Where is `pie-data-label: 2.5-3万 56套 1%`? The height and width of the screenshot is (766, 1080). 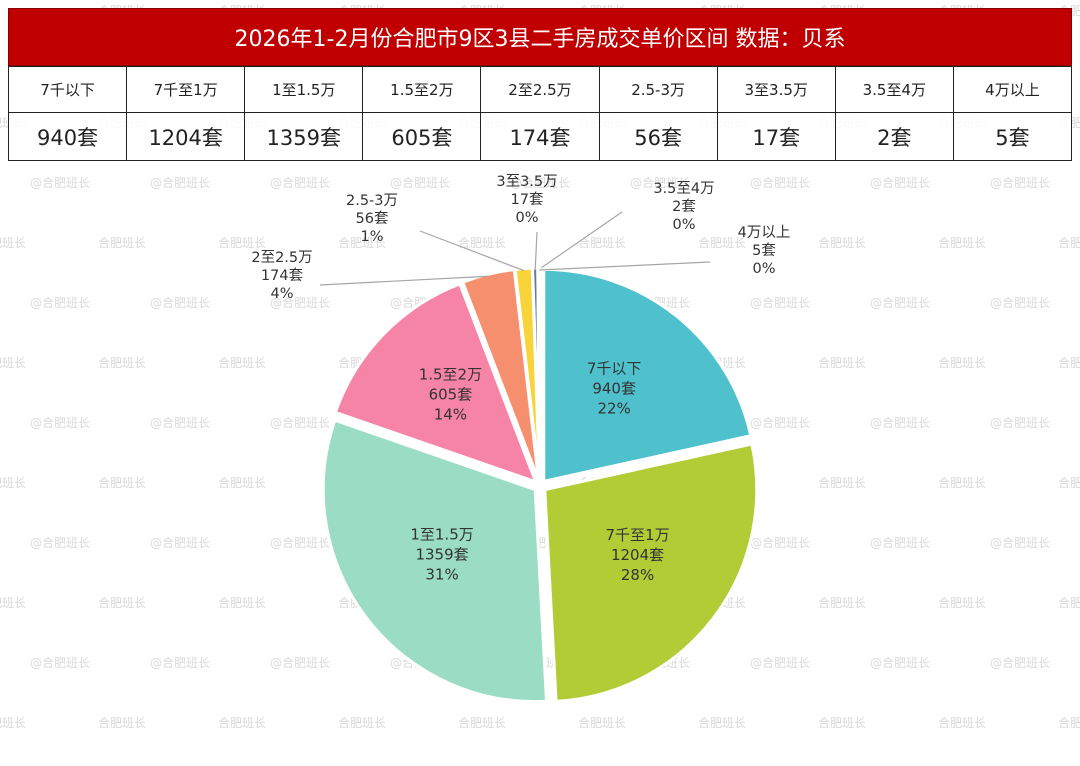
pie-data-label: 2.5-3万 56套 1% is located at coordinates (372, 219).